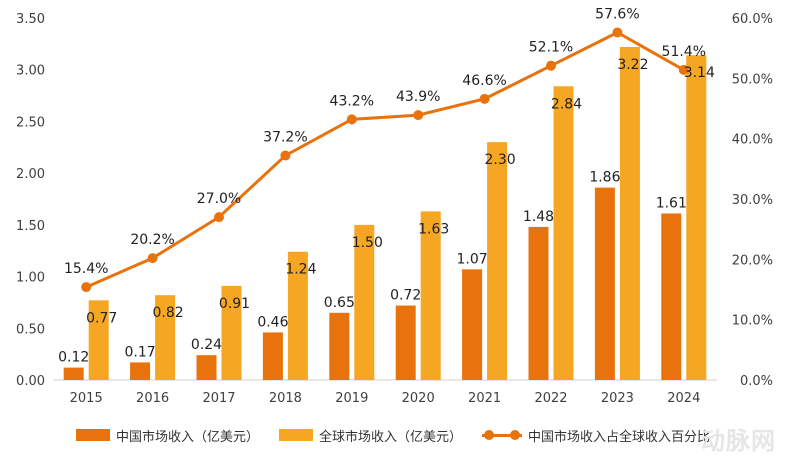  Describe the element at coordinates (352, 101) in the screenshot. I see `data-label-percent: 43.2%` at that location.